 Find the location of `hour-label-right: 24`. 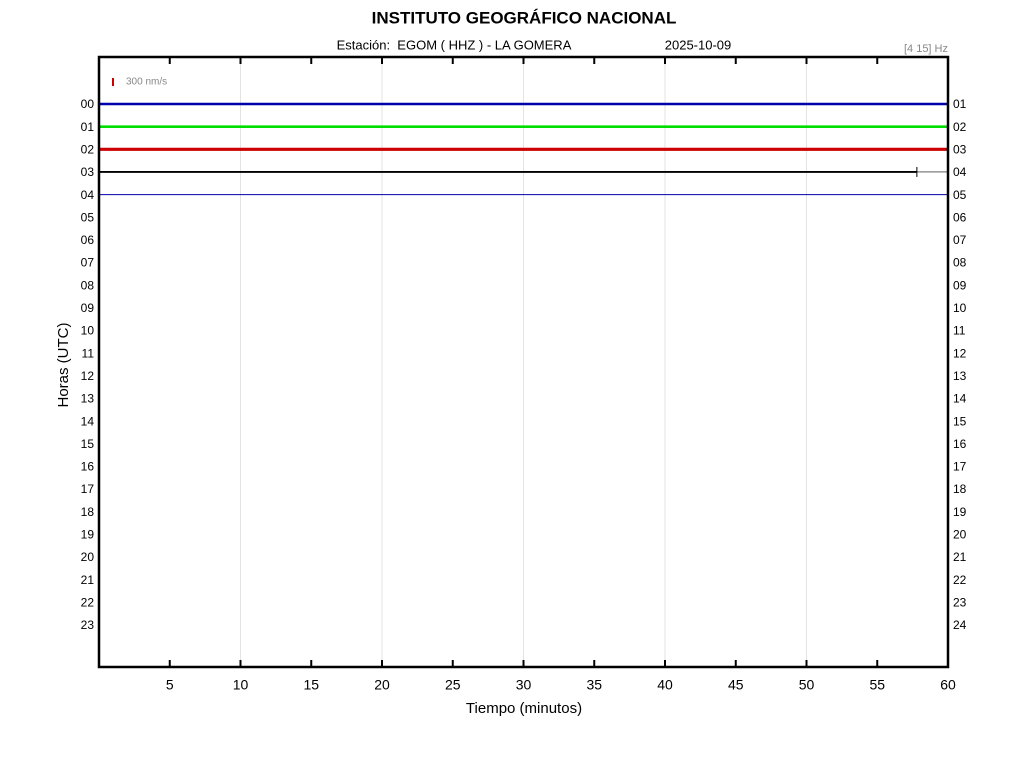

hour-label-right: 24 is located at coordinates (960, 625).